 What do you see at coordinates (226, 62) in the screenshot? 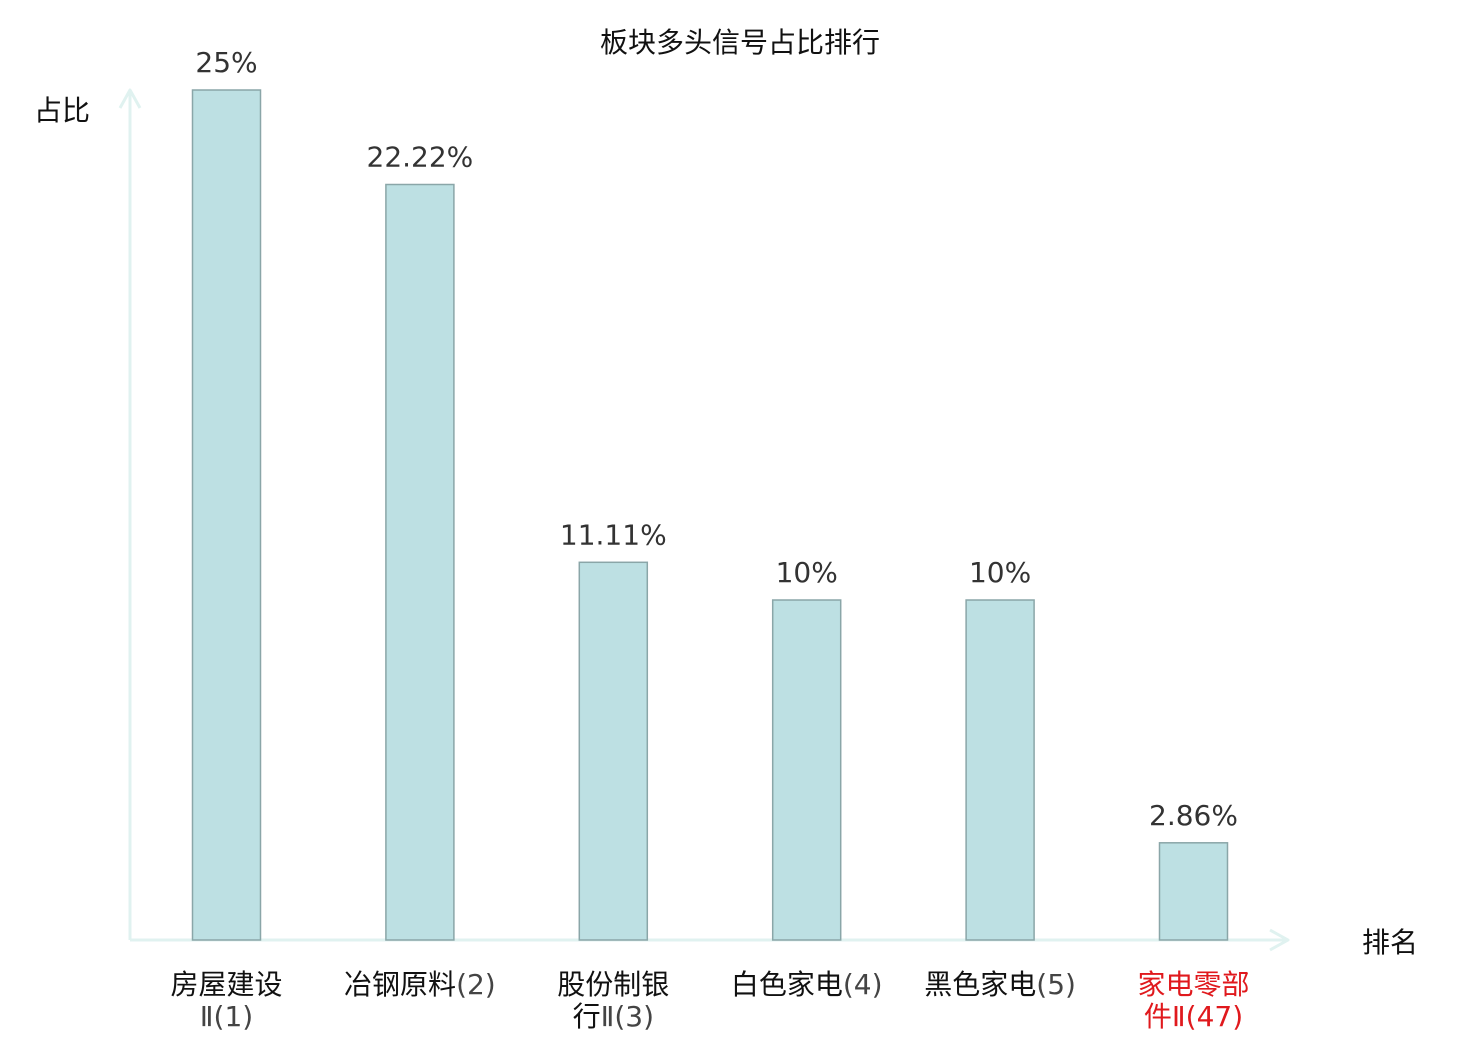
I see `value-label-1: 25%` at bounding box center [226, 62].